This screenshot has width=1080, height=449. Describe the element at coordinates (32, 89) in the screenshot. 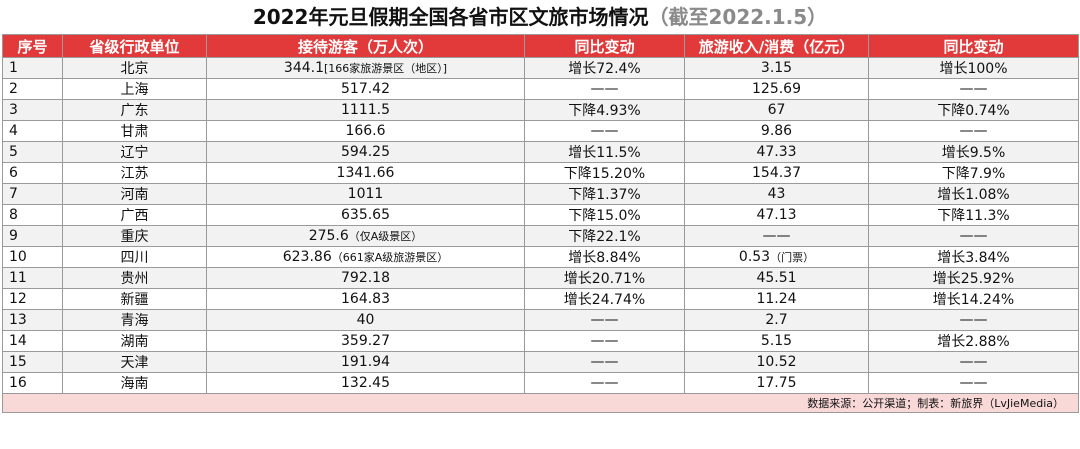

I see `cell-no: 2` at that location.